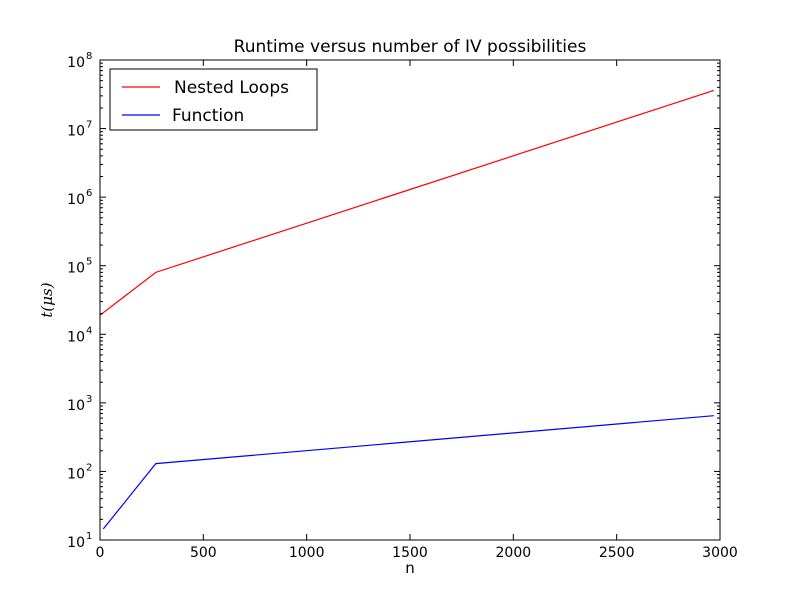  What do you see at coordinates (89, 125) in the screenshot?
I see `y-tick-label-exponent: 7` at bounding box center [89, 125].